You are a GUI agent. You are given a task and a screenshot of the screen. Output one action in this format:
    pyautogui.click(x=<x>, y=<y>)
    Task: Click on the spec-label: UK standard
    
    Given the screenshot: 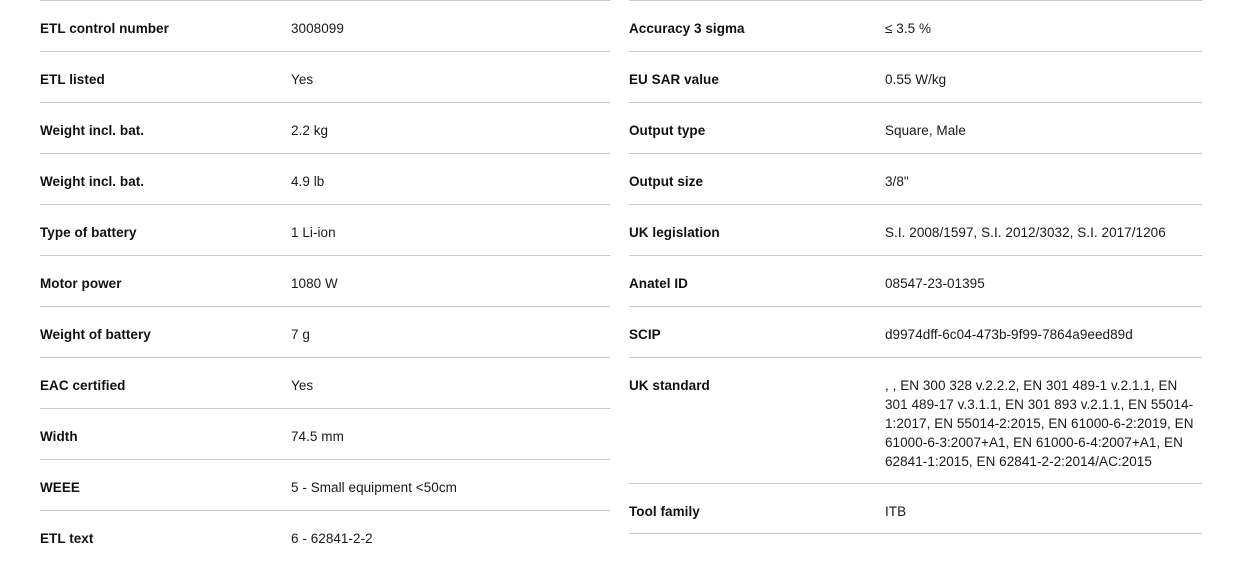 What is the action you would take?
    pyautogui.click(x=669, y=385)
    